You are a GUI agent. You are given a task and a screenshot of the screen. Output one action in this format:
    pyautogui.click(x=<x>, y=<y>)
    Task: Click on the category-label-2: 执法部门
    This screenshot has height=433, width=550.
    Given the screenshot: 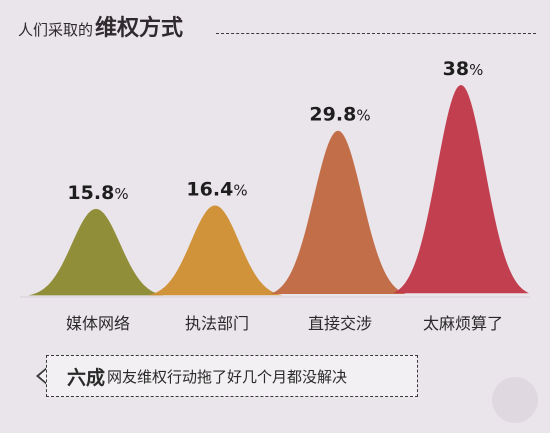 What is the action you would take?
    pyautogui.click(x=217, y=323)
    